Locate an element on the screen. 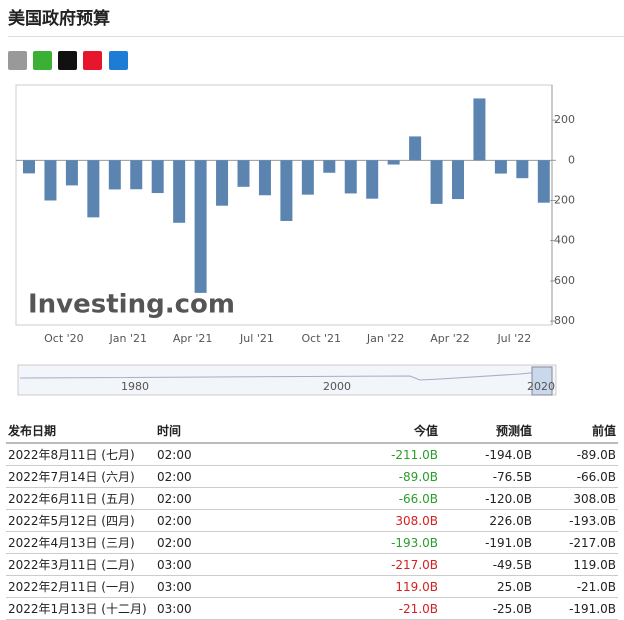 This screenshot has height=620, width=624. share-qzone is located at coordinates (118, 60).